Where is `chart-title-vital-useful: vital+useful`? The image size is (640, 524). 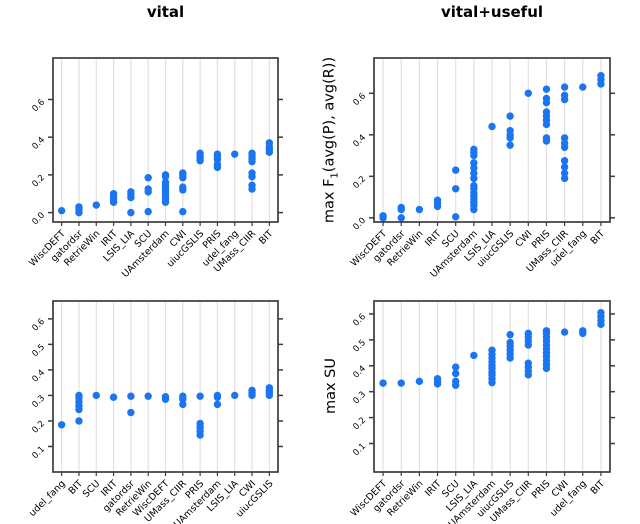
chart-title-vital-useful: vital+useful is located at coordinates (492, 12).